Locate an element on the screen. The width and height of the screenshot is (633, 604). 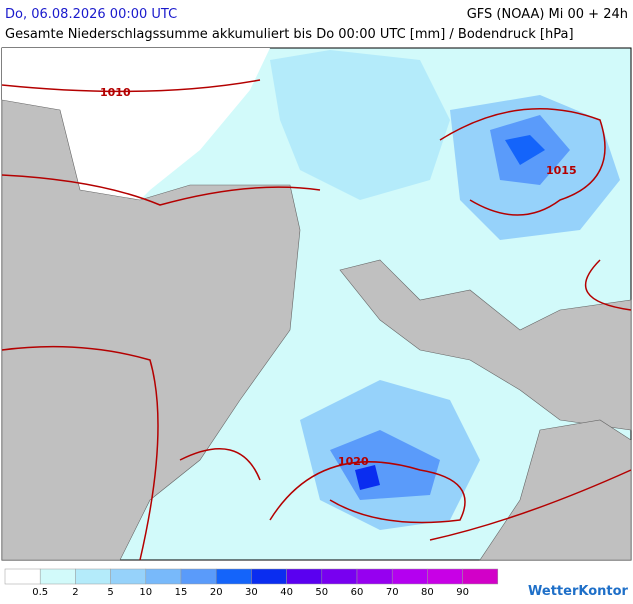
legend-label: 30 is located at coordinates (251, 592).